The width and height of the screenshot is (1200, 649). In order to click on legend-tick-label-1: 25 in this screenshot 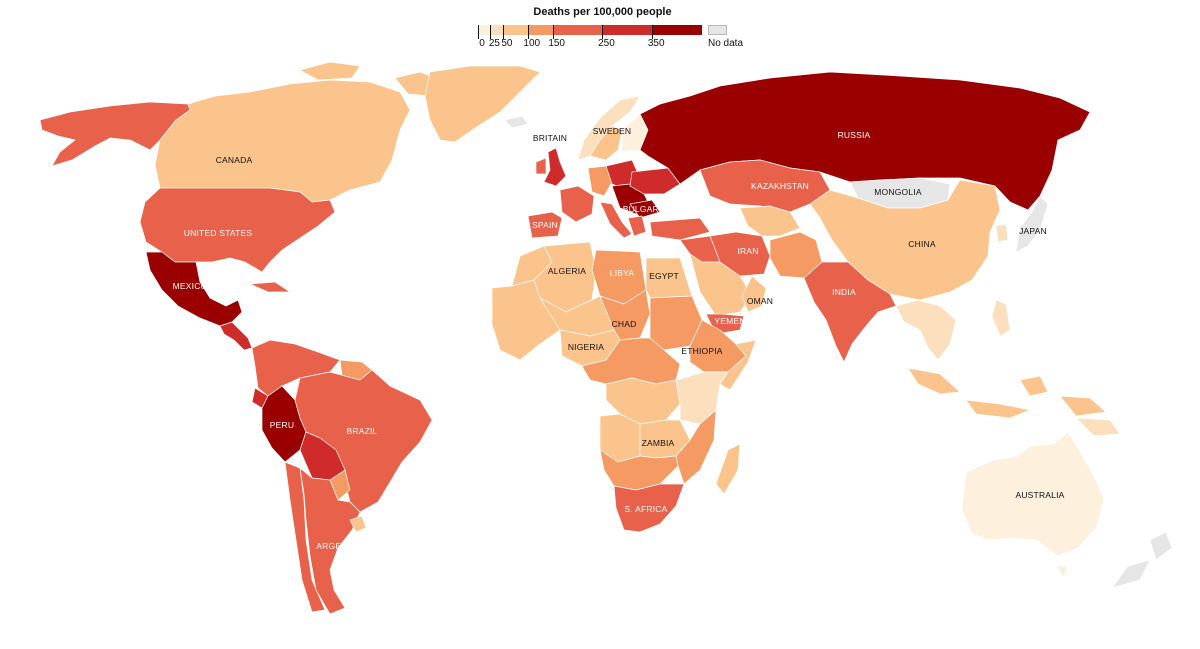, I will do `click(494, 43)`.